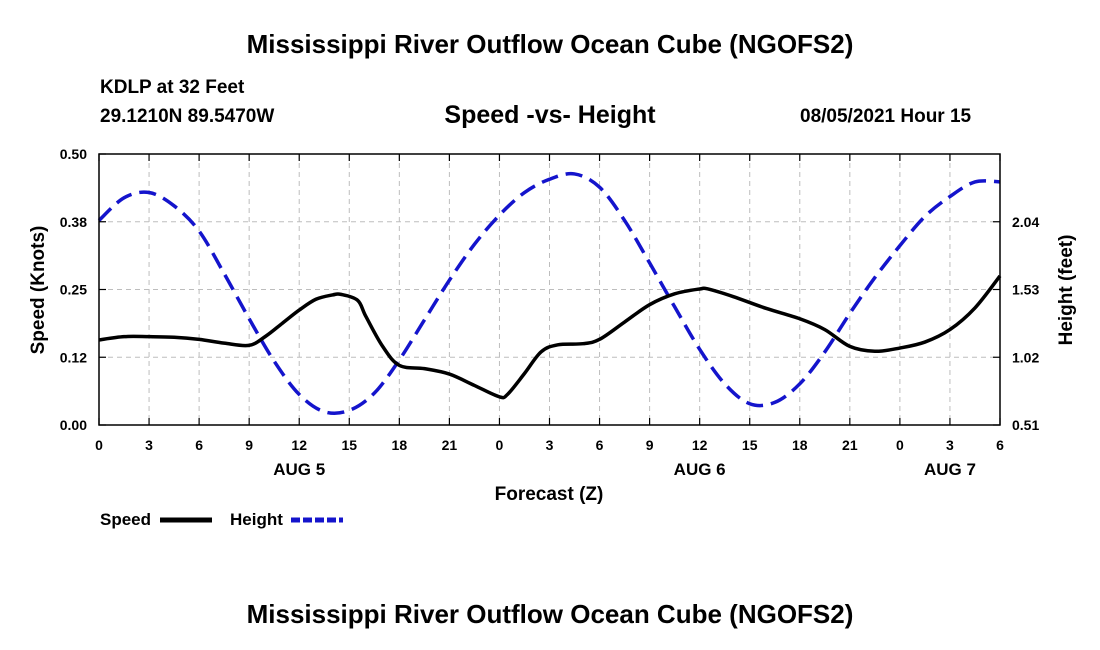  What do you see at coordinates (125, 519) in the screenshot?
I see `legend-label-speed: Speed` at bounding box center [125, 519].